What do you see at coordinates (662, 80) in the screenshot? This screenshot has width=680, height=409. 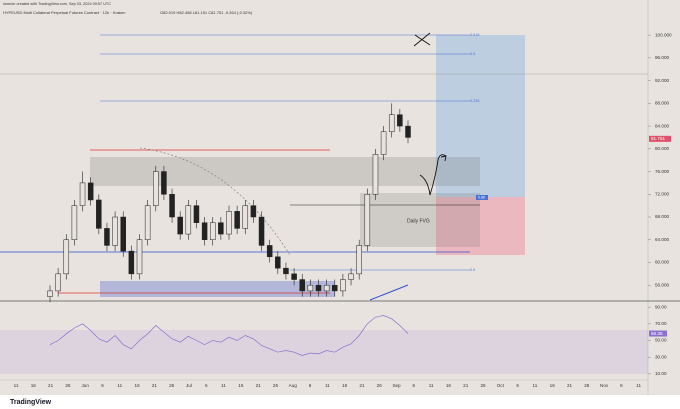 I see `y-tick-label: 92.000` at bounding box center [662, 80].